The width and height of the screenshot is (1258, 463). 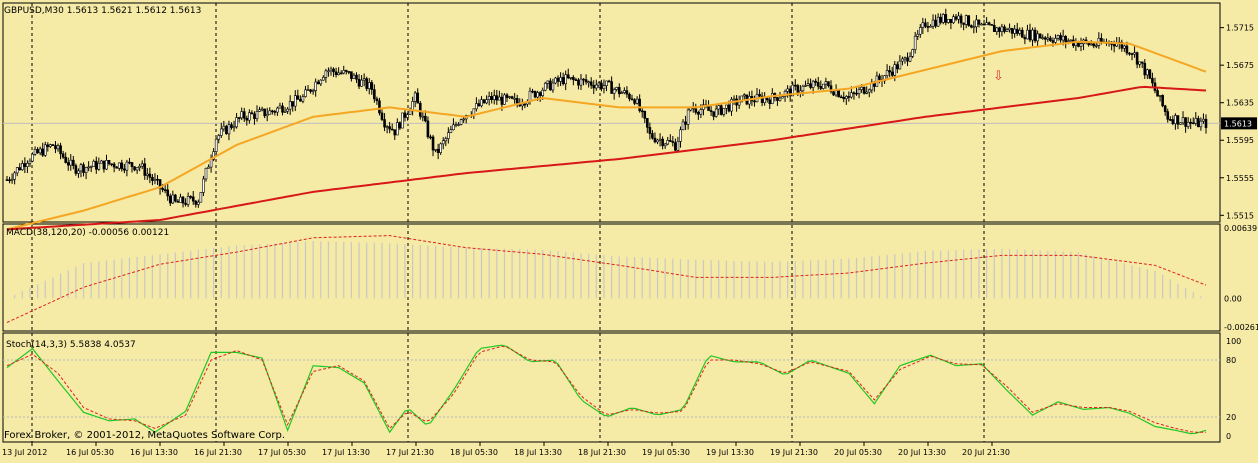 I want to click on time-tick-label: 19 Jul 21:30, so click(x=794, y=452).